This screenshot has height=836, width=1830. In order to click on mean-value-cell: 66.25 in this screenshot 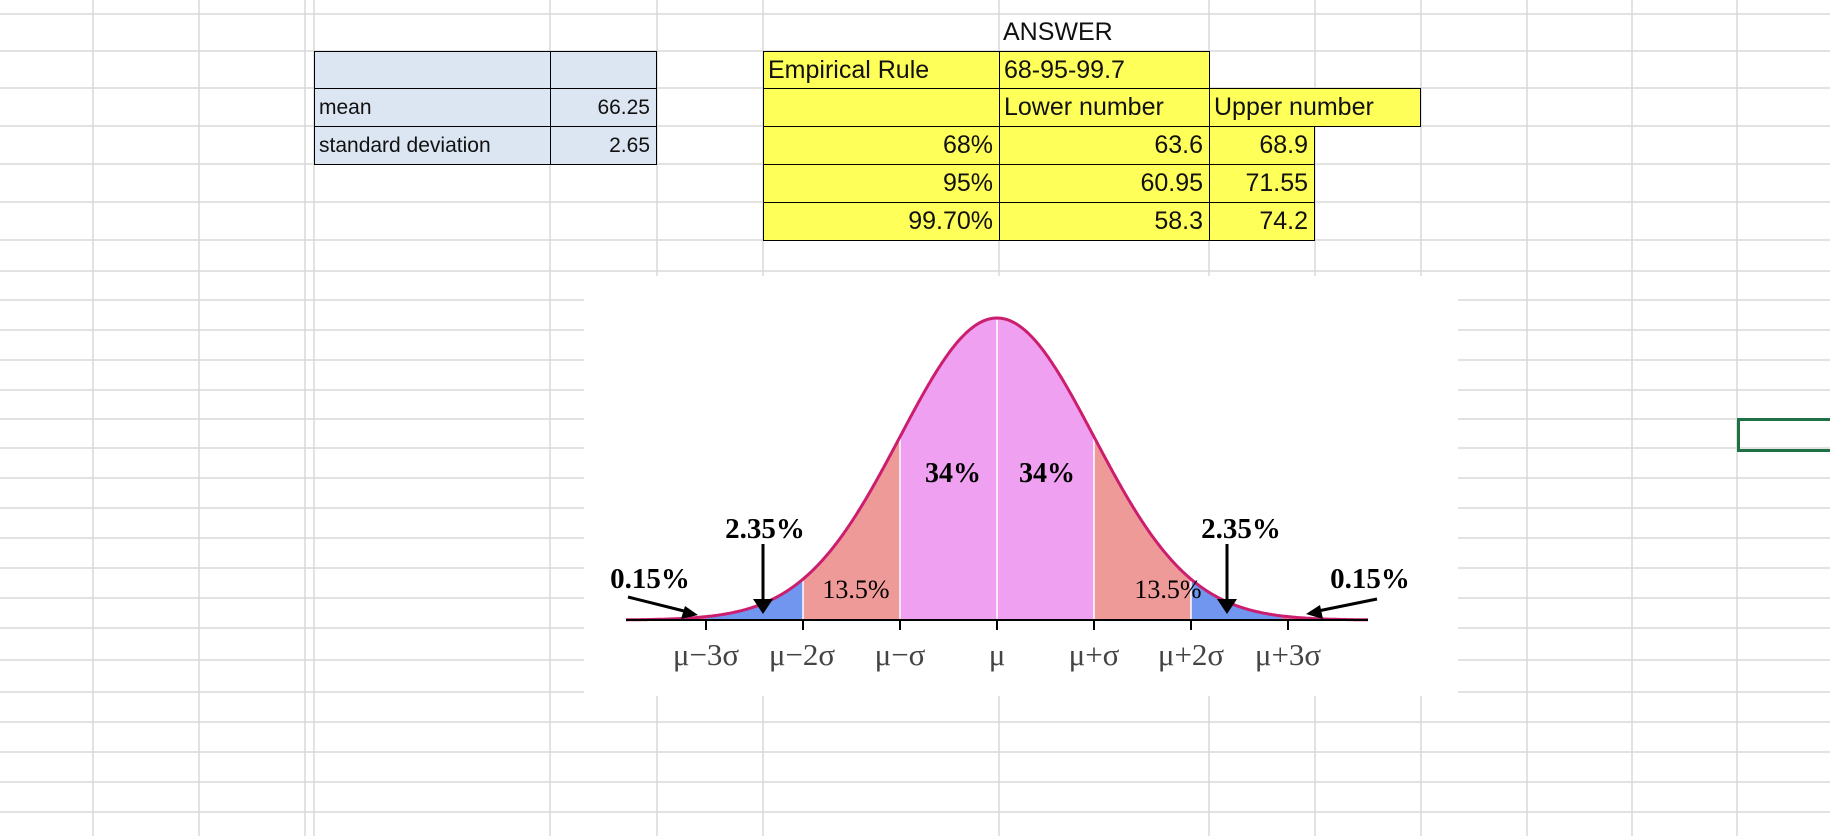, I will do `click(603, 107)`.